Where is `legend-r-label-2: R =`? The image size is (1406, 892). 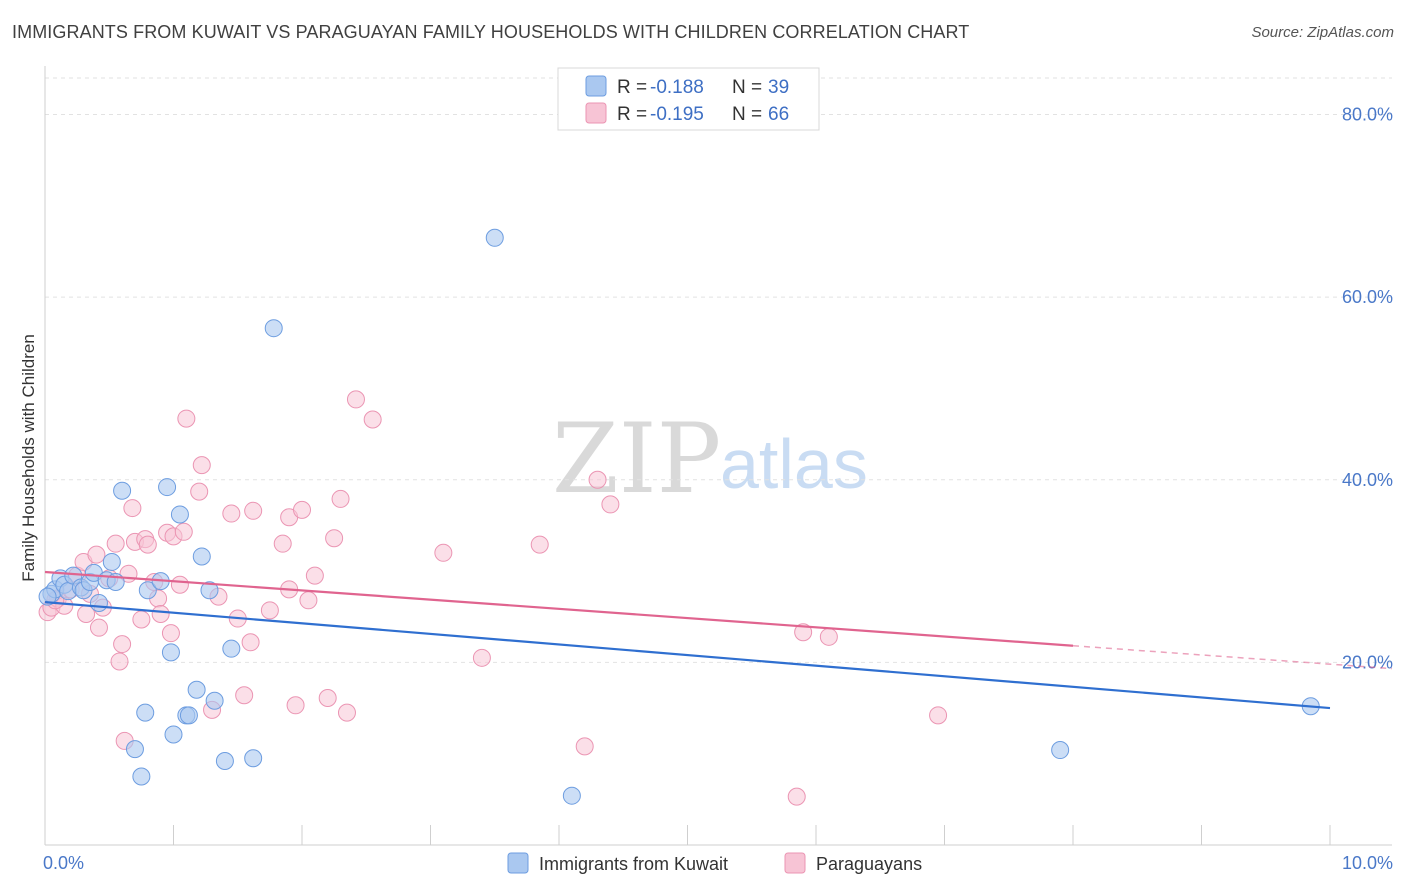 legend-r-label-2: R = is located at coordinates (632, 114).